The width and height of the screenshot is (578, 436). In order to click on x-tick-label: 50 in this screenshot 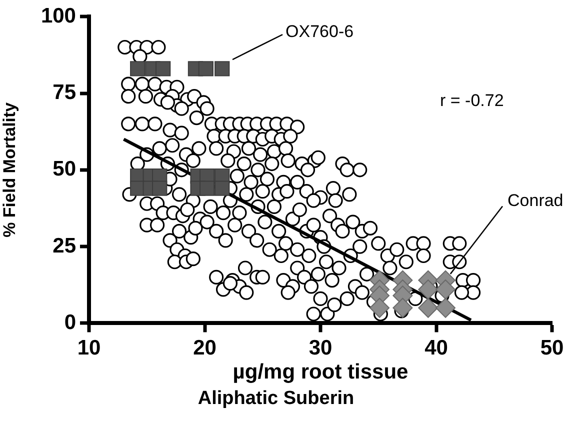, I will do `click(552, 348)`.